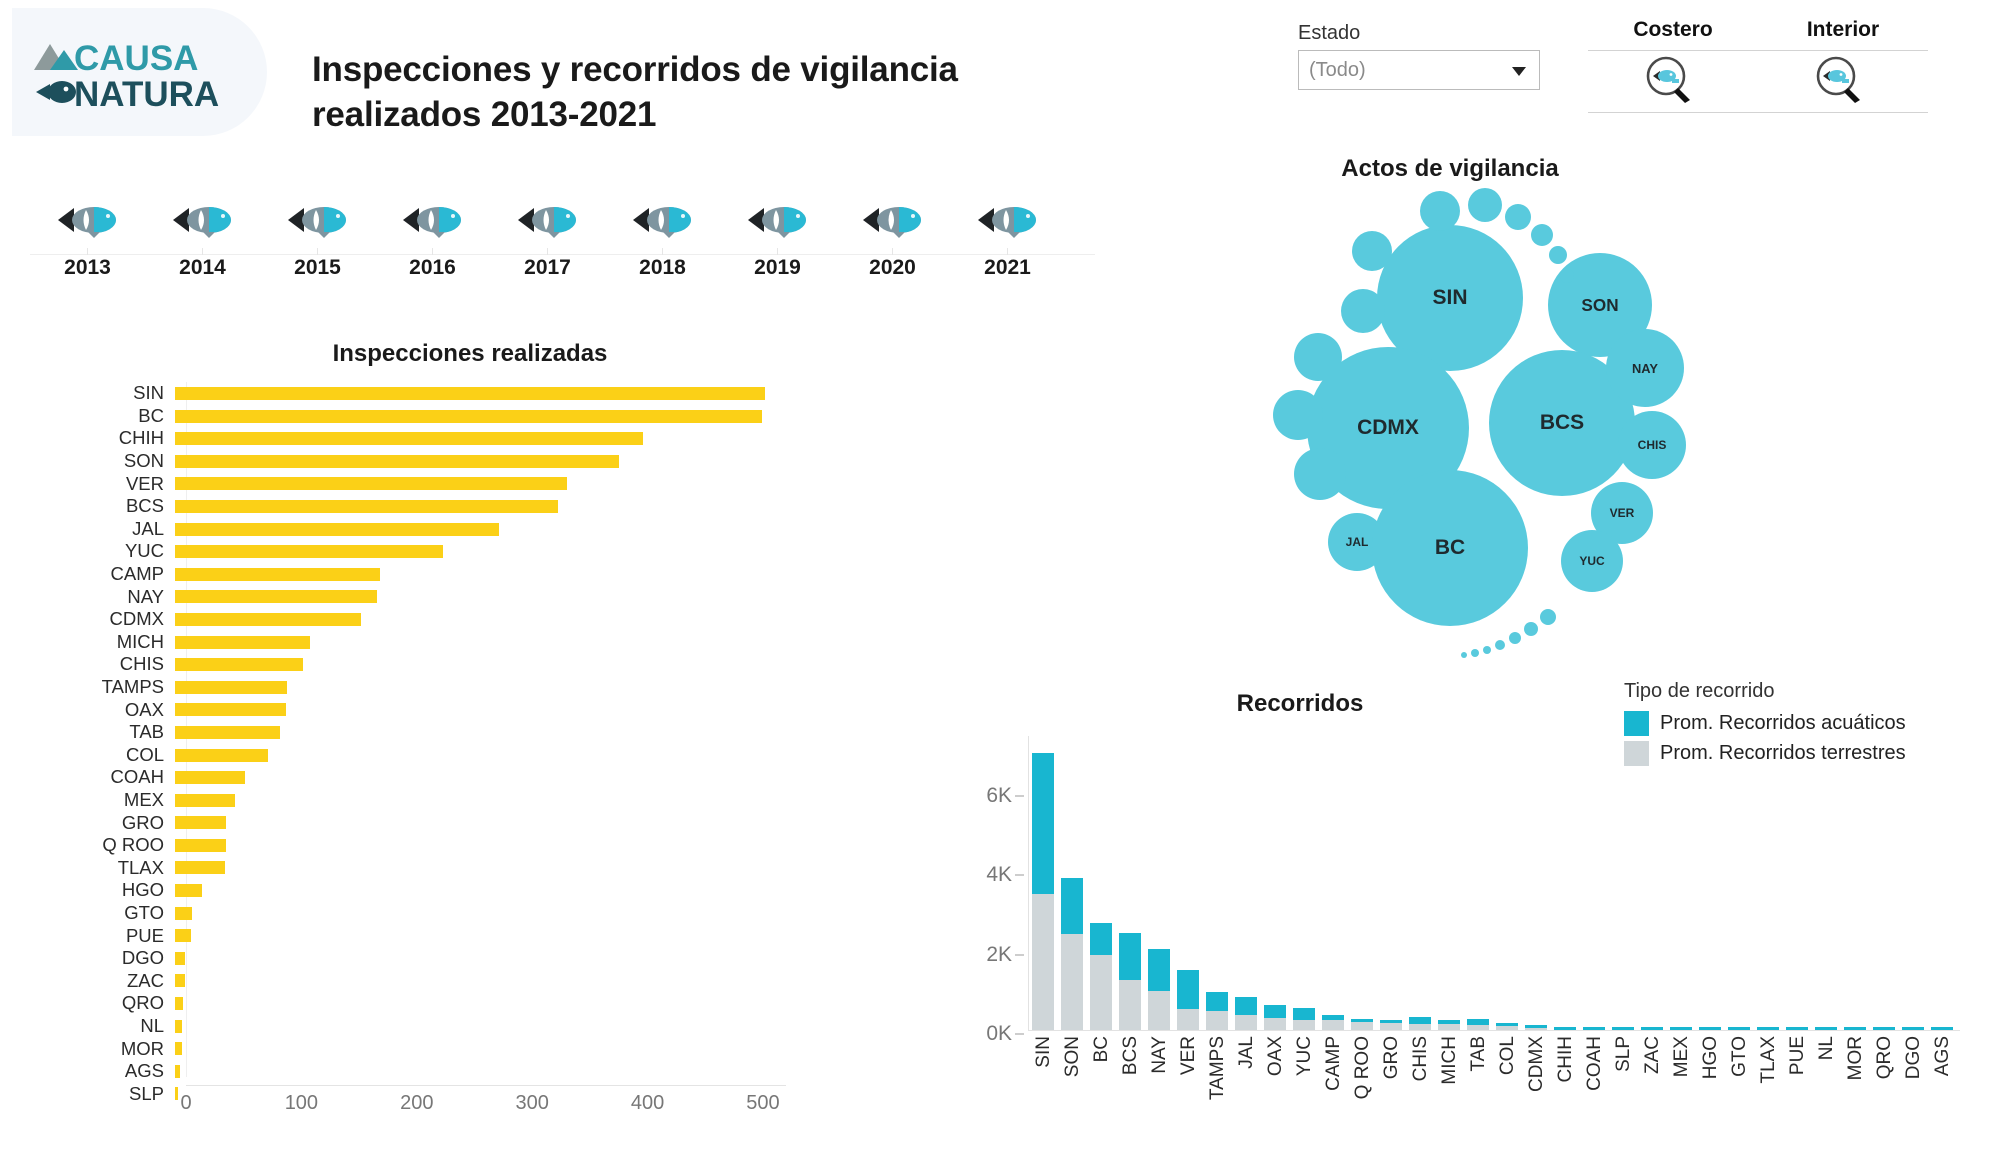  I want to click on year-filter-2014: 2014, so click(202, 238).